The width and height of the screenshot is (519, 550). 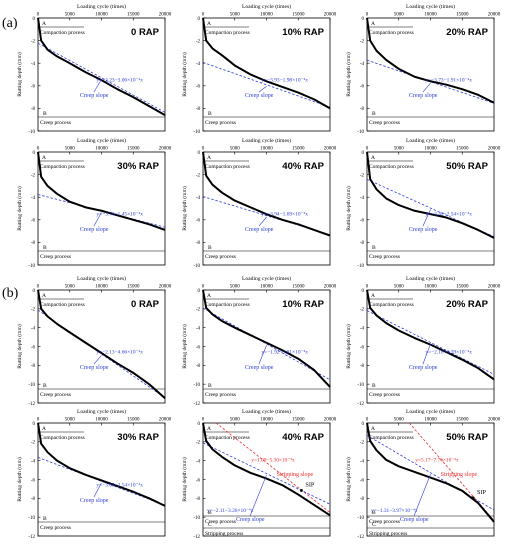 I want to click on point-c-label: C, so click(x=210, y=525).